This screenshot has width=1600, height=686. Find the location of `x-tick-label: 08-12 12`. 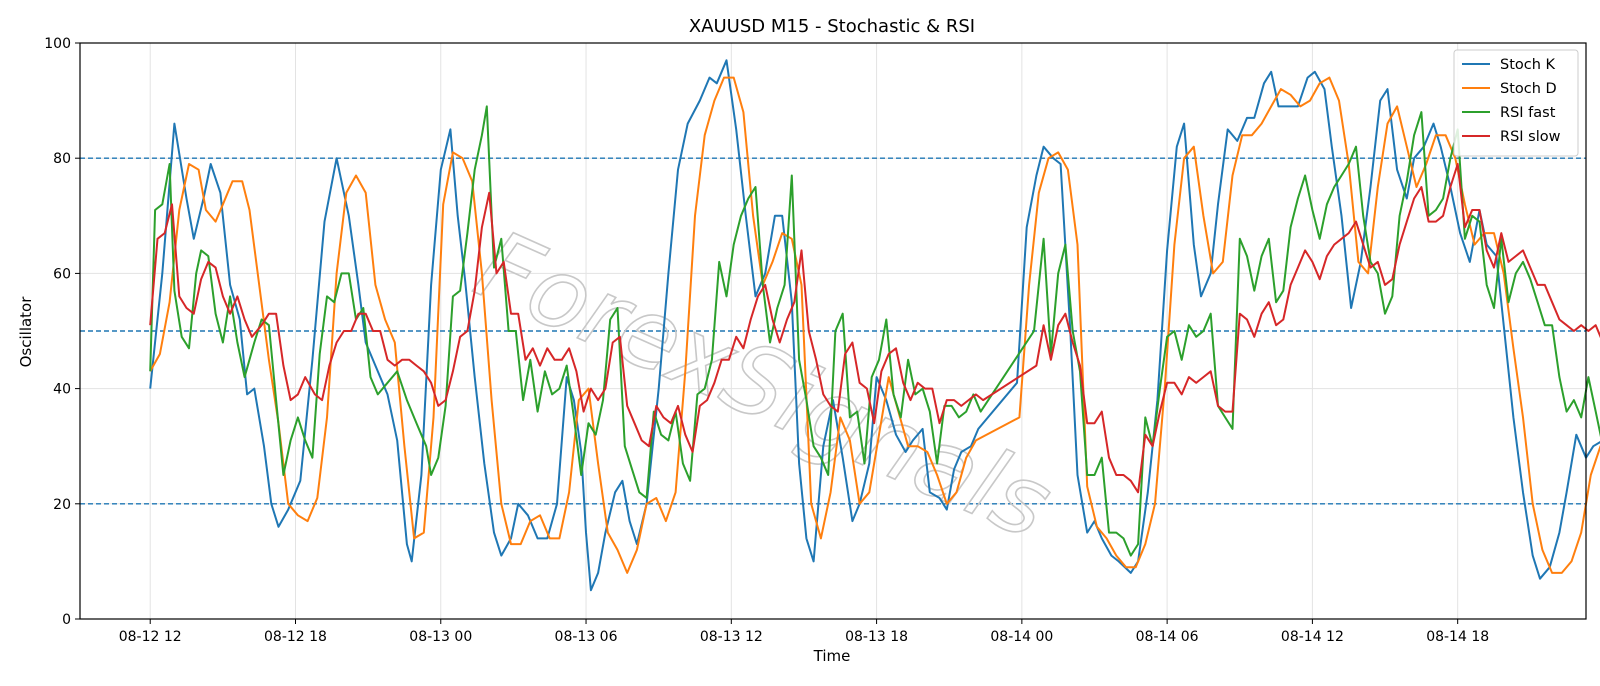

x-tick-label: 08-12 12 is located at coordinates (150, 637).